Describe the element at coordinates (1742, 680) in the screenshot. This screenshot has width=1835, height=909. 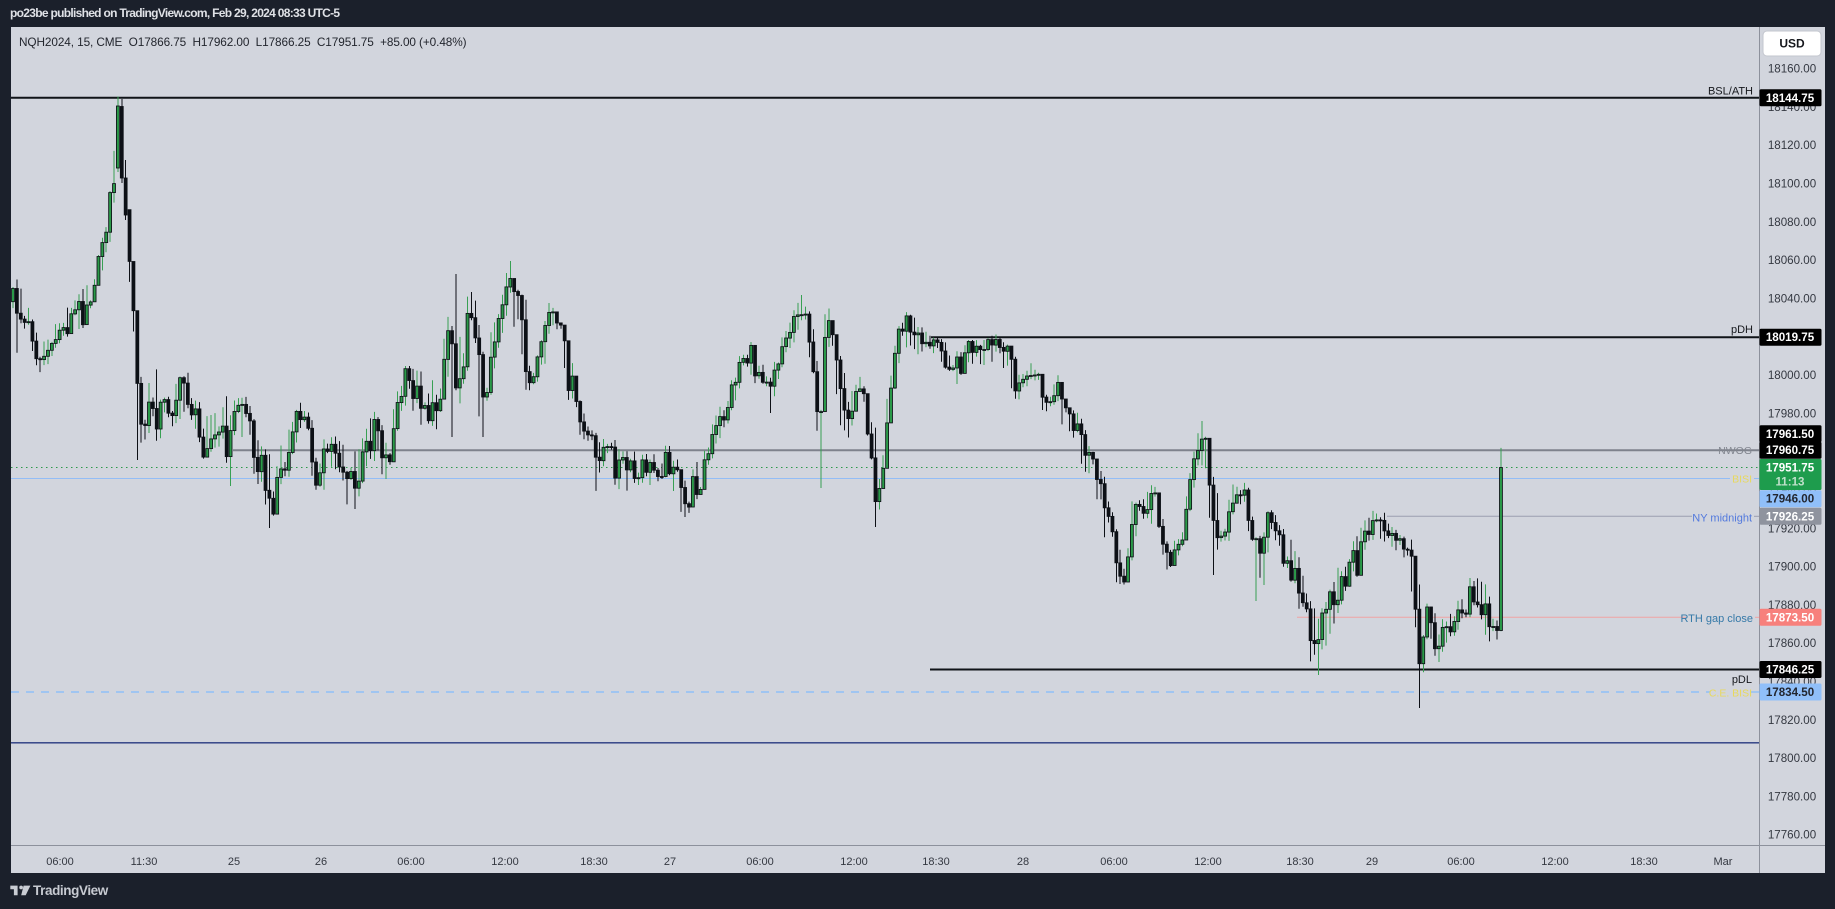
I see `svg-text: pDL` at that location.